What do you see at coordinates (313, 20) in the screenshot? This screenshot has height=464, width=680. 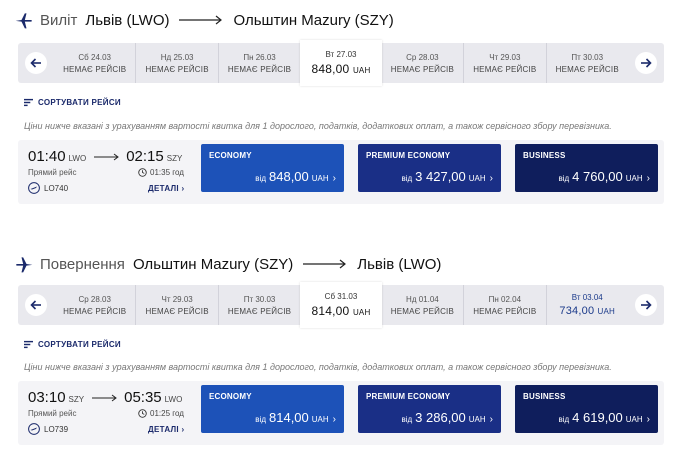 I see `destination-city: Ольштин Mazury (SZY)` at bounding box center [313, 20].